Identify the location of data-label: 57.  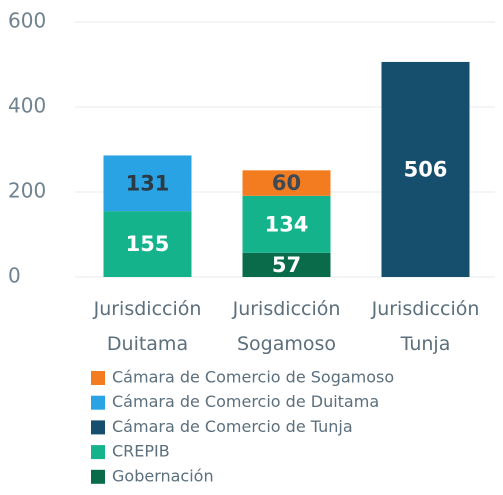
(286, 265).